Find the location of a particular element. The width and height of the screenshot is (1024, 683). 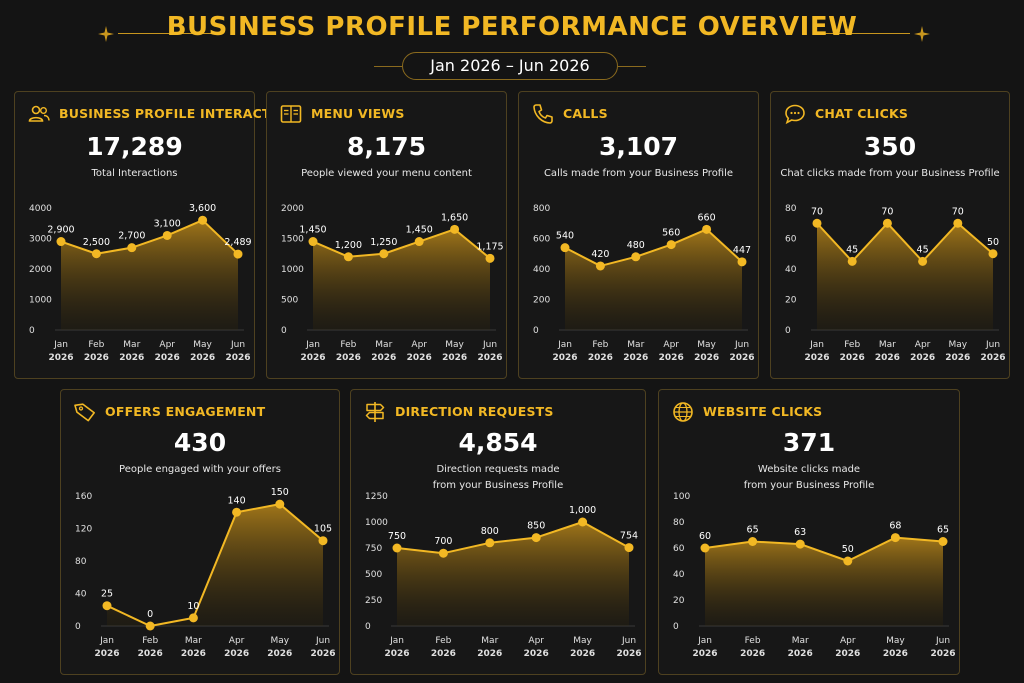

data-label: 700 is located at coordinates (443, 541).